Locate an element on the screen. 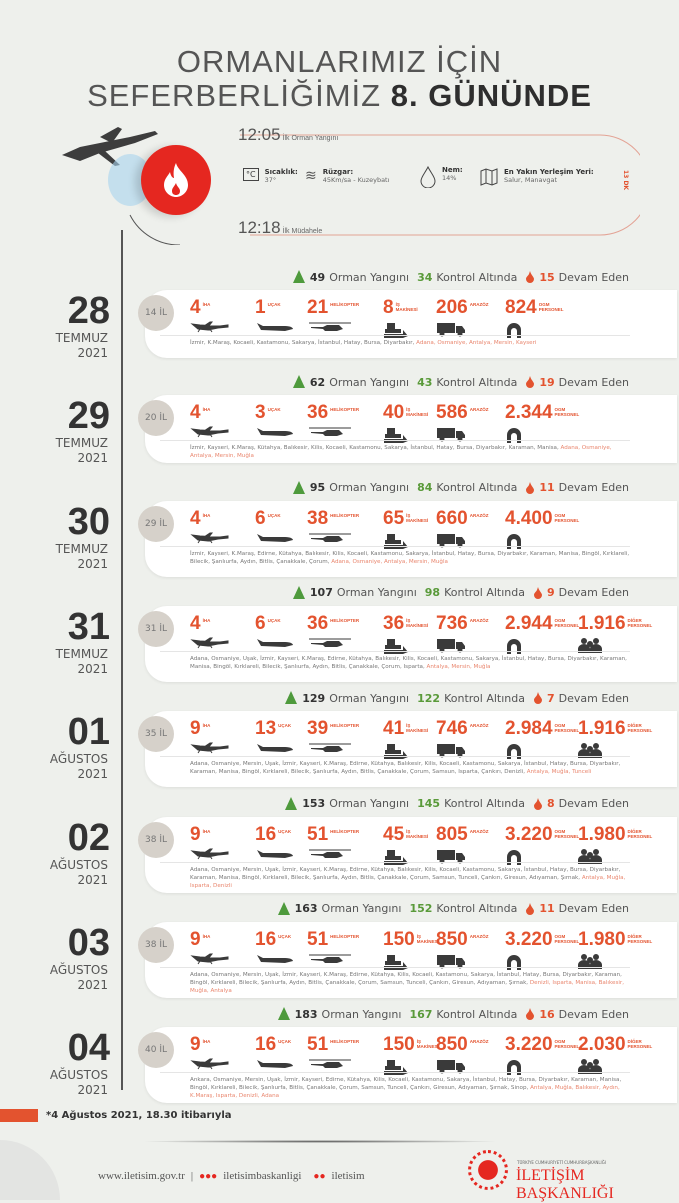  timeline-line is located at coordinates (122, 660).